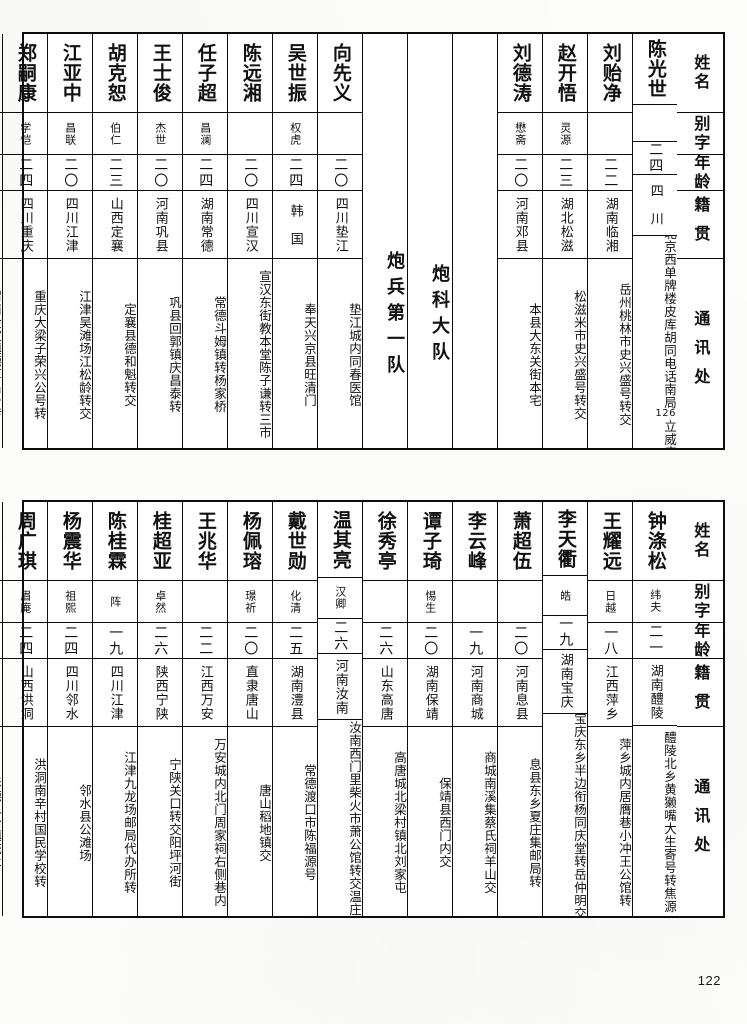  I want to click on person-alias: 昌澜, so click(205, 133).